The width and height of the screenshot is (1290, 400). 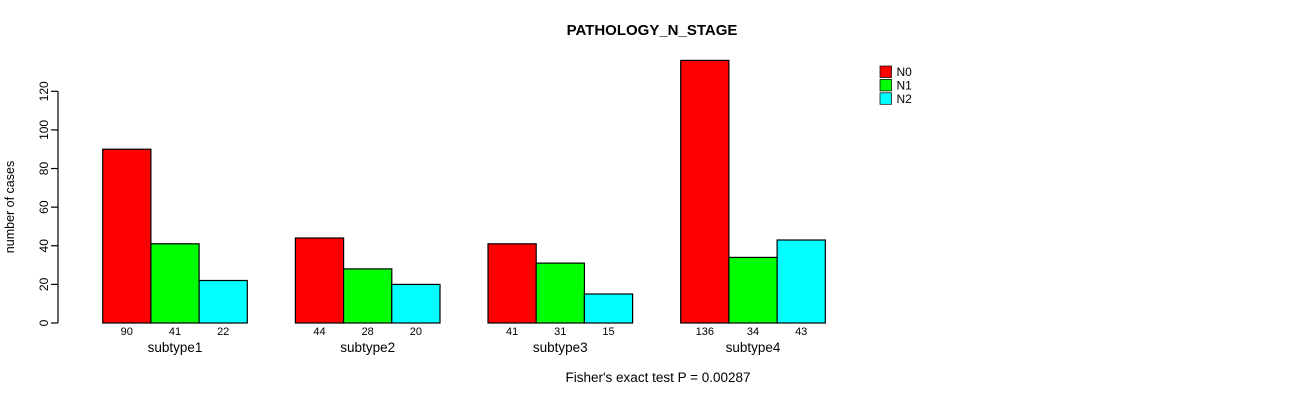 I want to click on chart-title: PATHOLOGY_N_STAGE, so click(x=652, y=30).